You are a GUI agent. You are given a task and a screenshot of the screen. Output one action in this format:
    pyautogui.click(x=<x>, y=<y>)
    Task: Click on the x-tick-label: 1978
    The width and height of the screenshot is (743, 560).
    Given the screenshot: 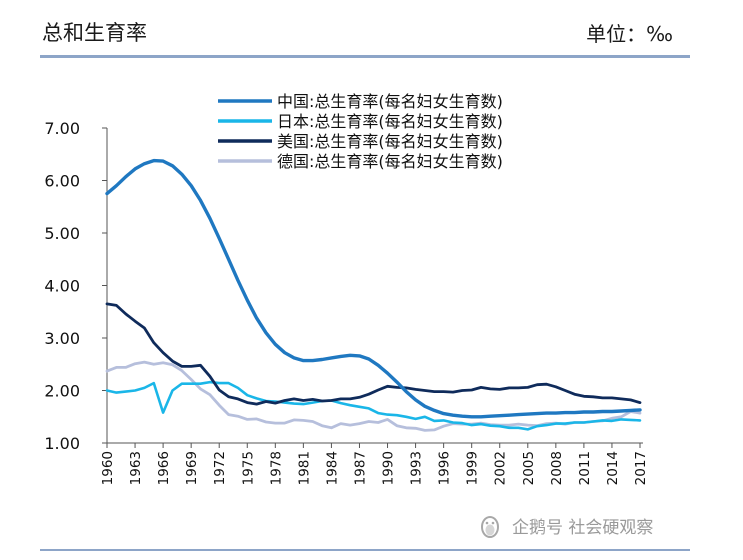 What is the action you would take?
    pyautogui.click(x=276, y=468)
    